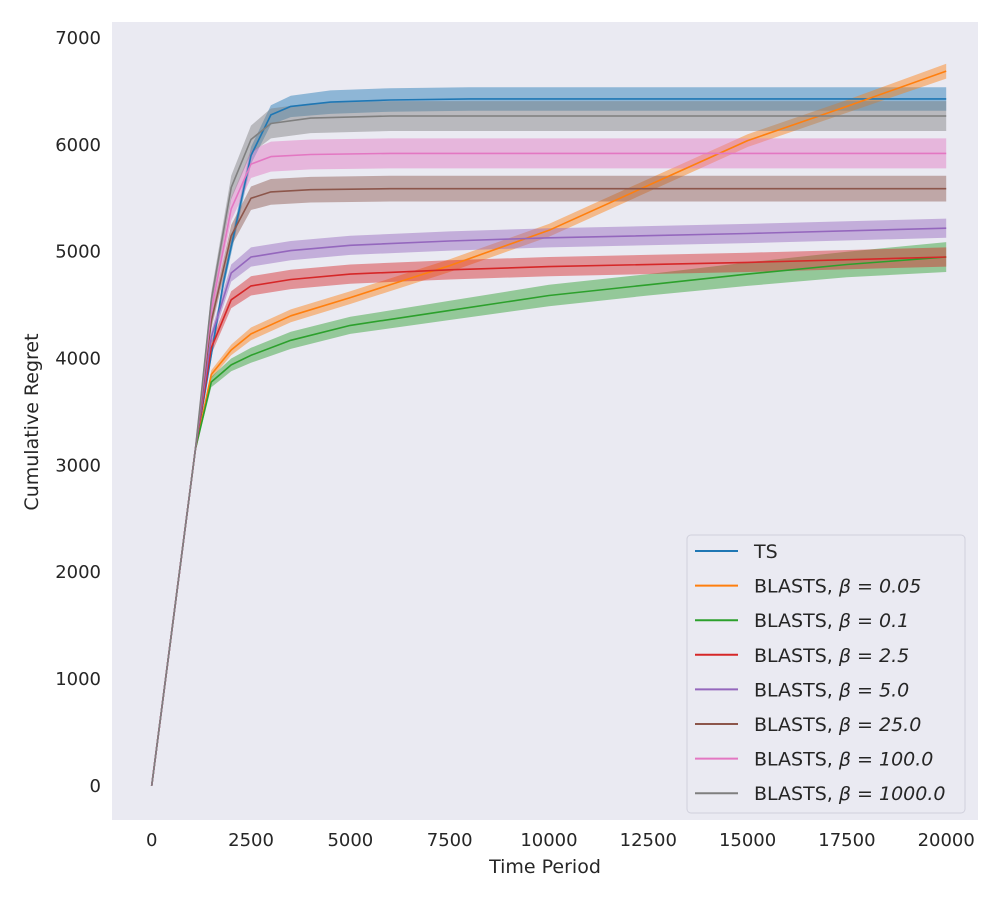  What do you see at coordinates (849, 794) in the screenshot?
I see `legend-entry: BLASTS, β = 1000.0` at bounding box center [849, 794].